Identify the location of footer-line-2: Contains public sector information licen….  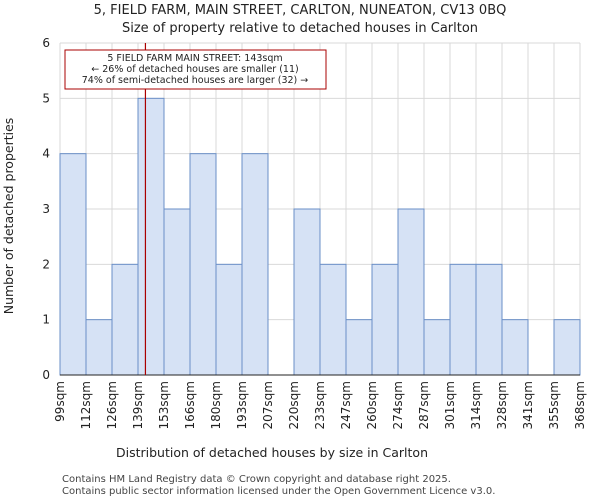
(278, 491).